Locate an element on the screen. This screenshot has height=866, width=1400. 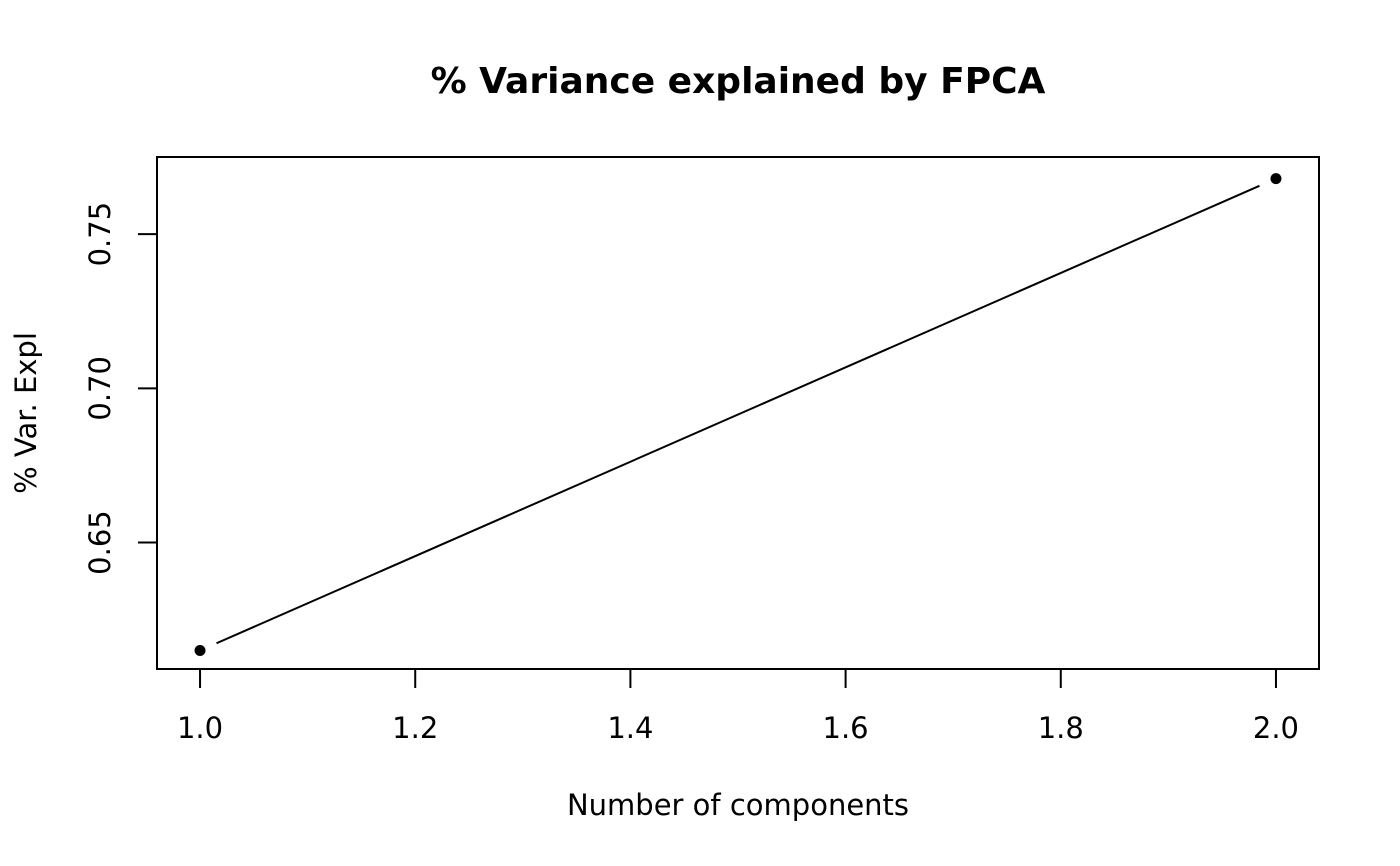
x-tick-label: 1.6 is located at coordinates (846, 728).